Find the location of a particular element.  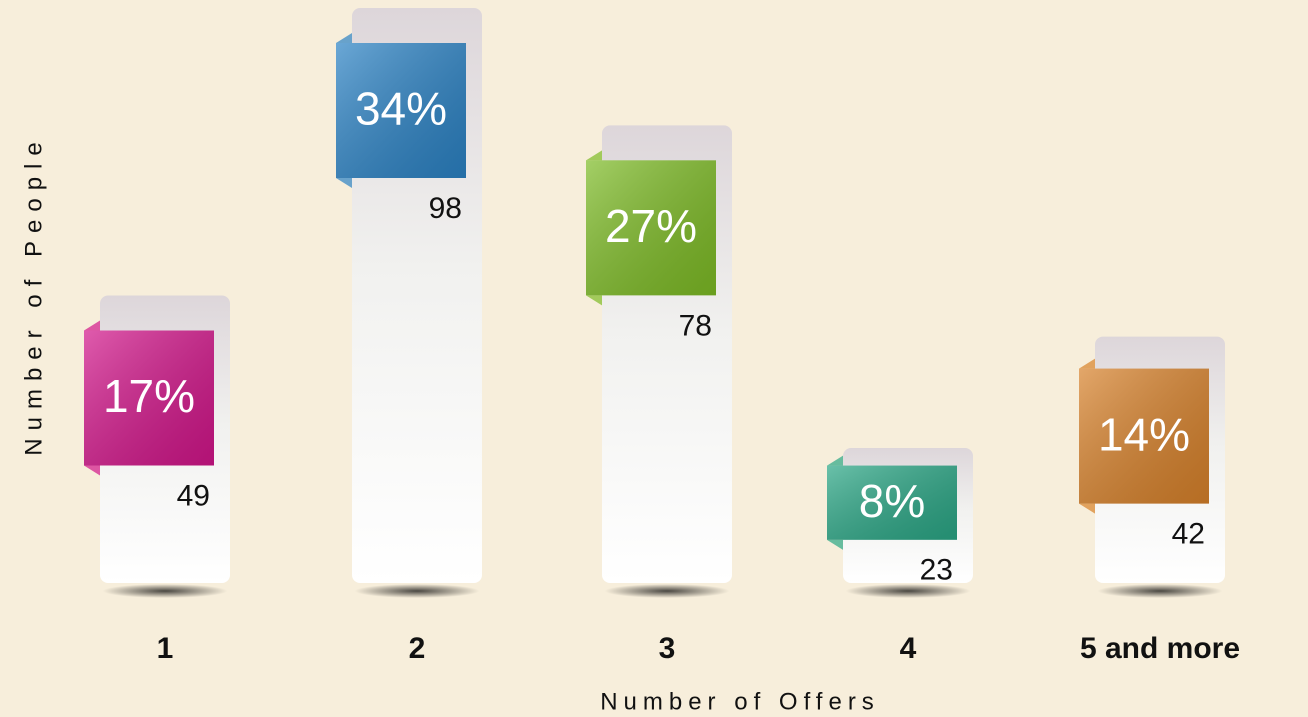

value-label: 98 is located at coordinates (445, 208).